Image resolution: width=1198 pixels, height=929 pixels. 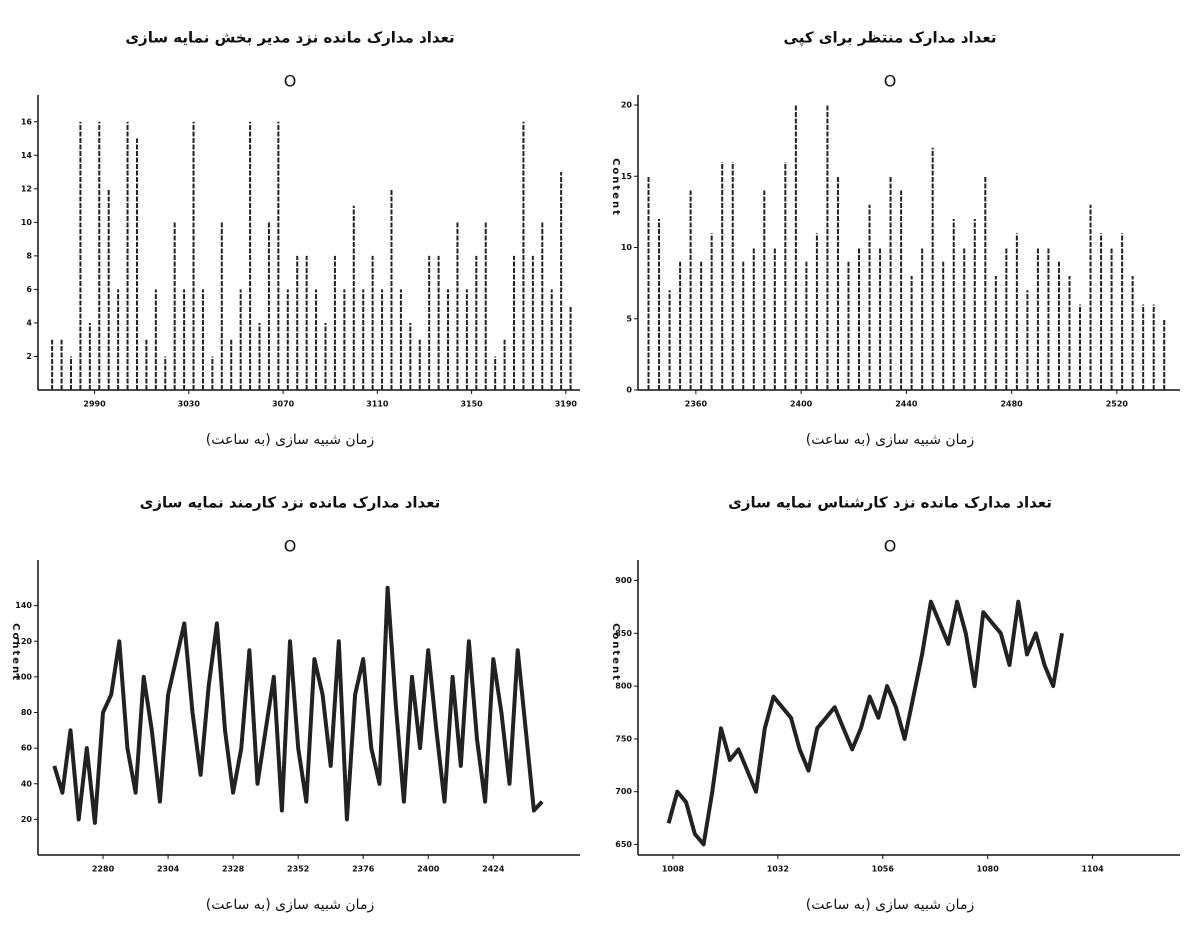 I want to click on x-tick-label: 2352, so click(x=298, y=869).